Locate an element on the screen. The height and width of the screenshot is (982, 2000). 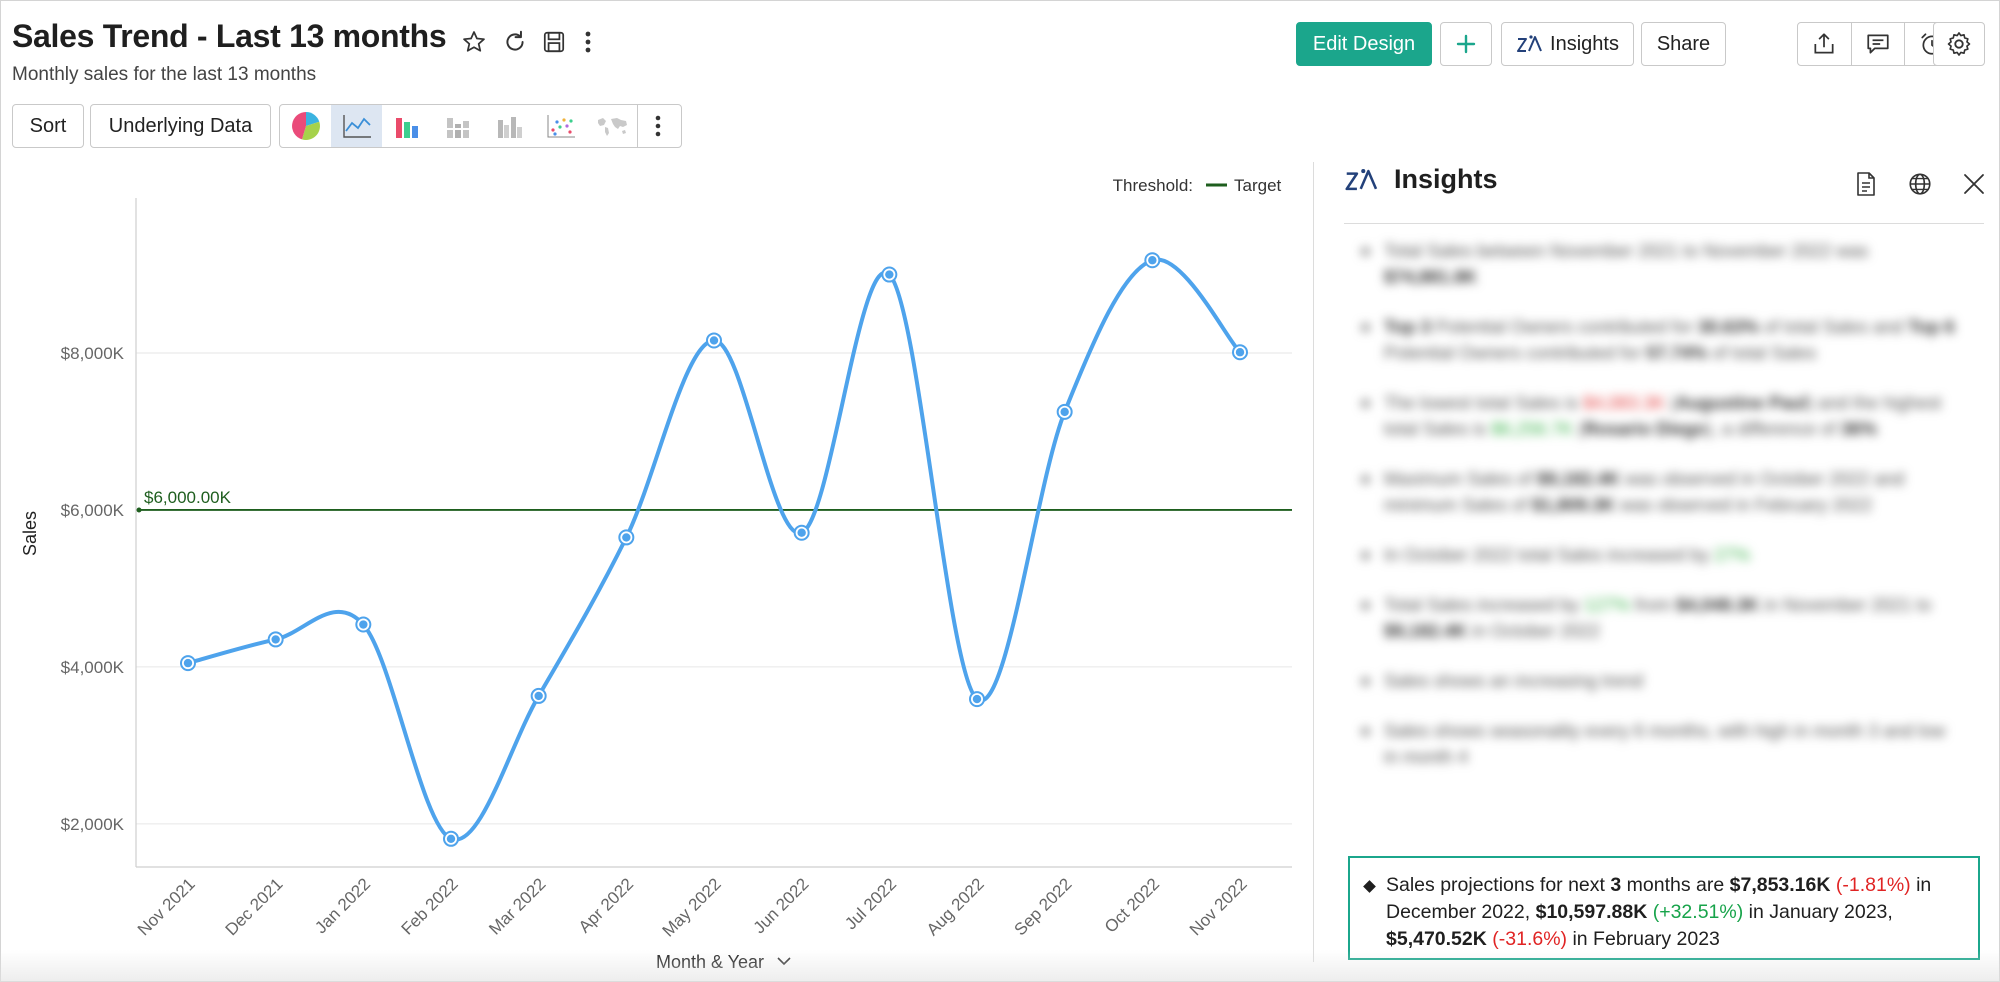
x-axis-label: Month & Year is located at coordinates (710, 962).